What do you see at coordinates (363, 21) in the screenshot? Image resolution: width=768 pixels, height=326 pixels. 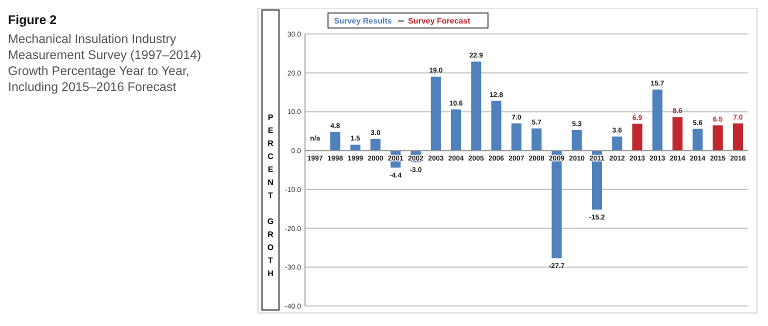 I see `text: Survey Results` at bounding box center [363, 21].